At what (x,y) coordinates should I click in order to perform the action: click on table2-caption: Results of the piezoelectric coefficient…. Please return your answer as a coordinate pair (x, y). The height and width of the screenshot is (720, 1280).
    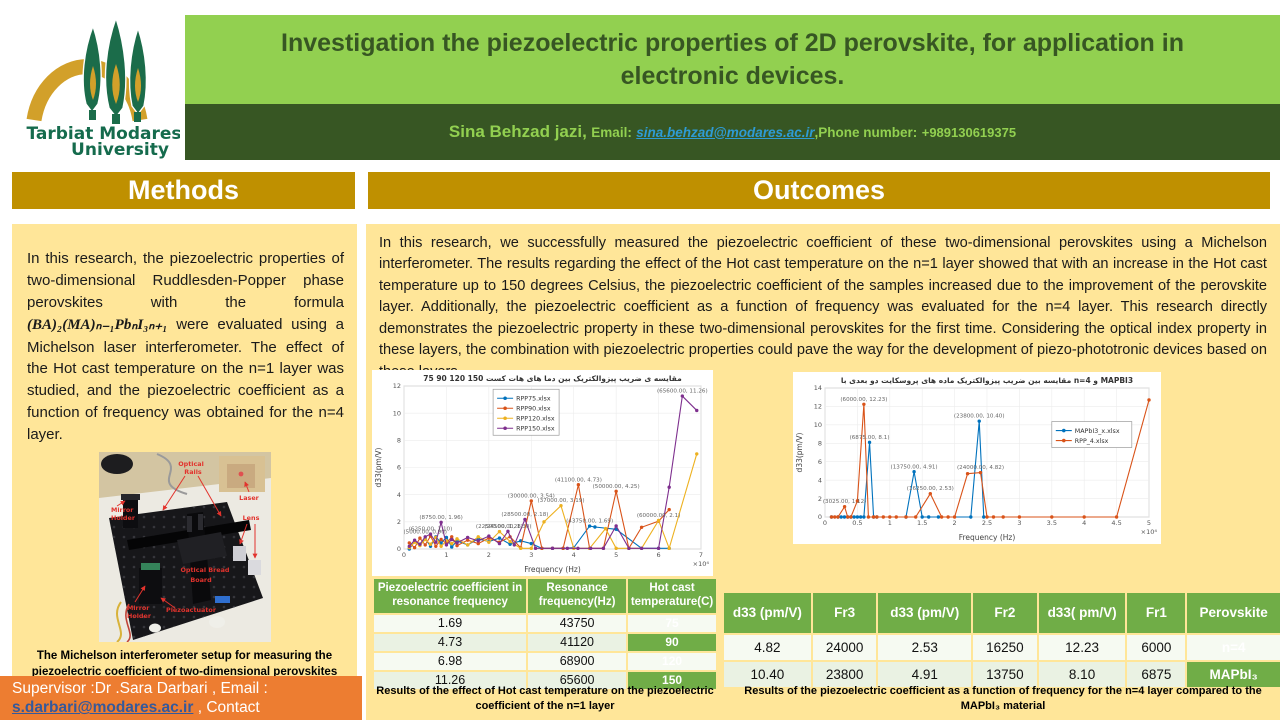
    Looking at the image, I should click on (1003, 698).